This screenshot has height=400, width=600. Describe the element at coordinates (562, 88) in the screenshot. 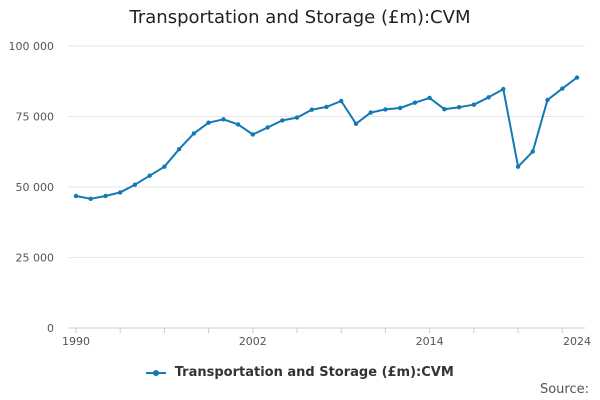

I see `data-point-2023` at that location.